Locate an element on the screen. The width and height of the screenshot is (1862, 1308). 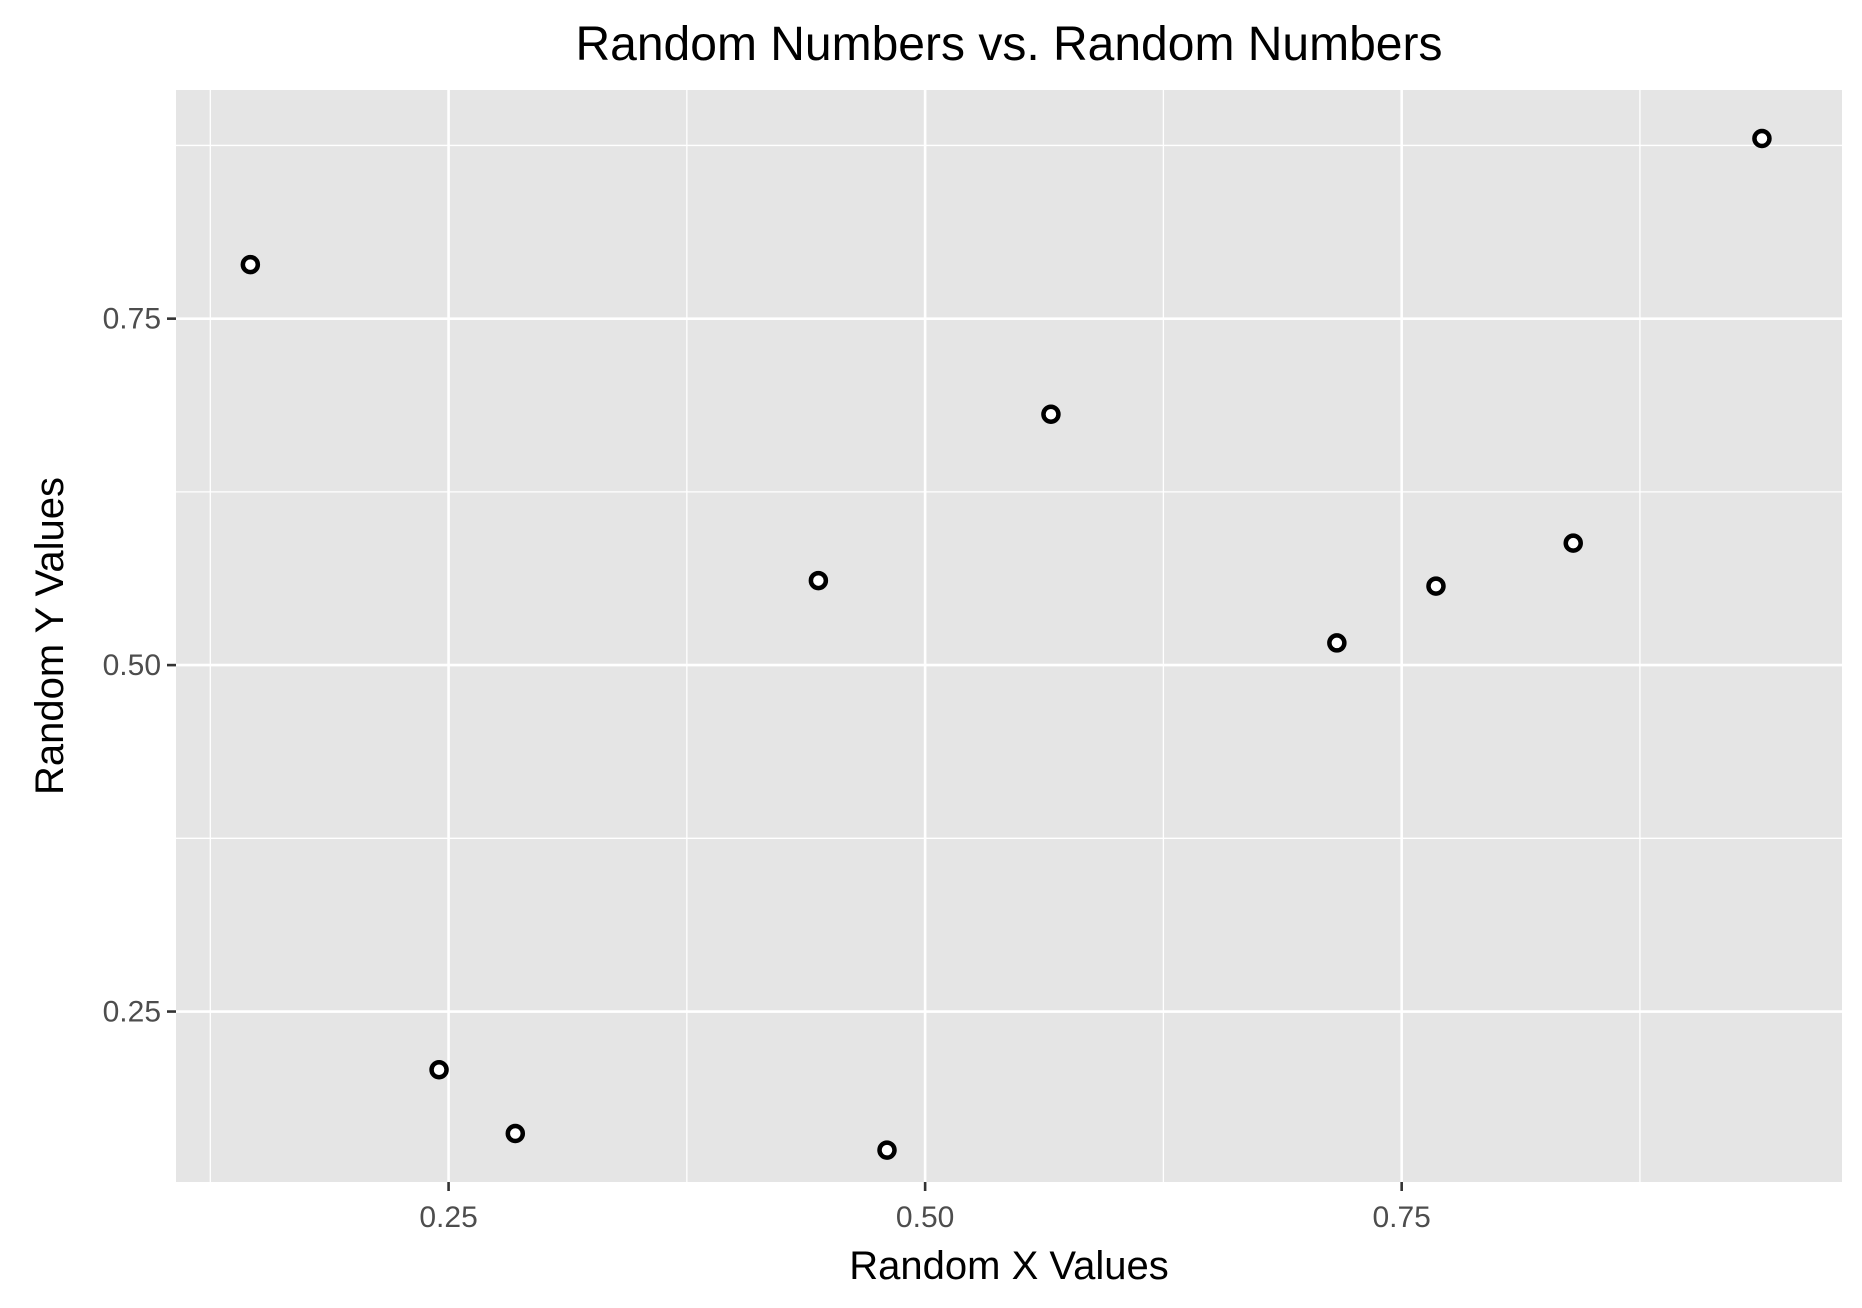
x-tick-label: 0.25 is located at coordinates (448, 1217).